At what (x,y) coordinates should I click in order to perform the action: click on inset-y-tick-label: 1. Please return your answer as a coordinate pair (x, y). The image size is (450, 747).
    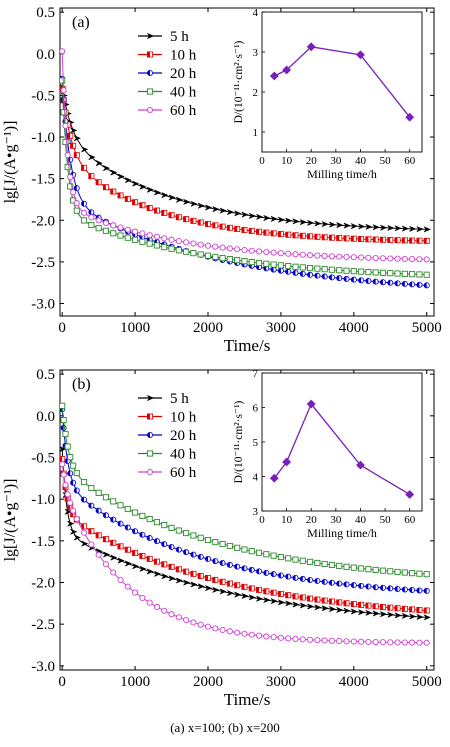
    Looking at the image, I should click on (256, 133).